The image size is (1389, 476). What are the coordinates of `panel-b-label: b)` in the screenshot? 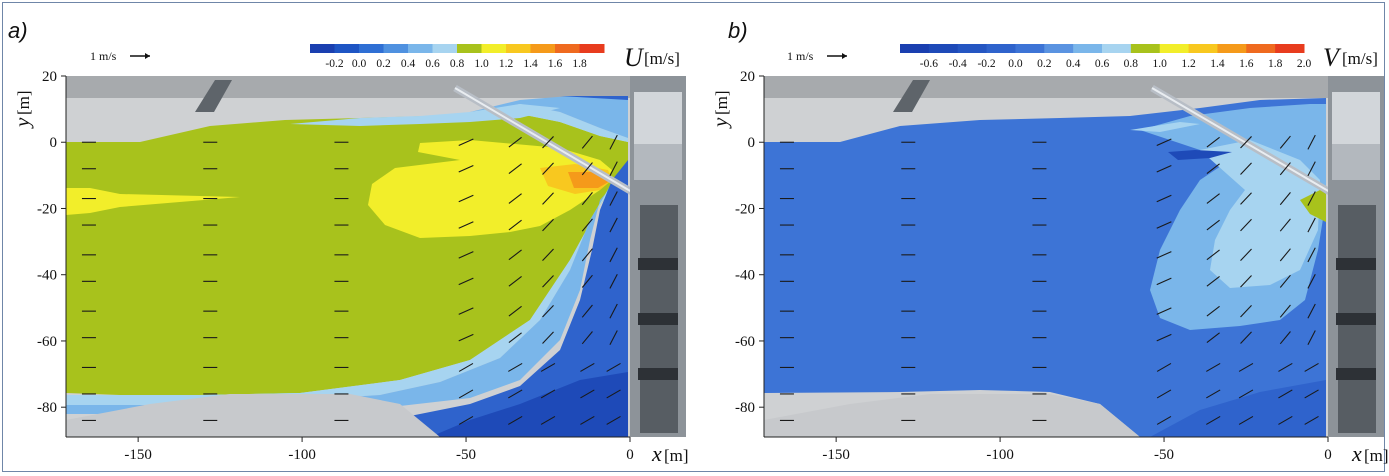 It's located at (738, 30).